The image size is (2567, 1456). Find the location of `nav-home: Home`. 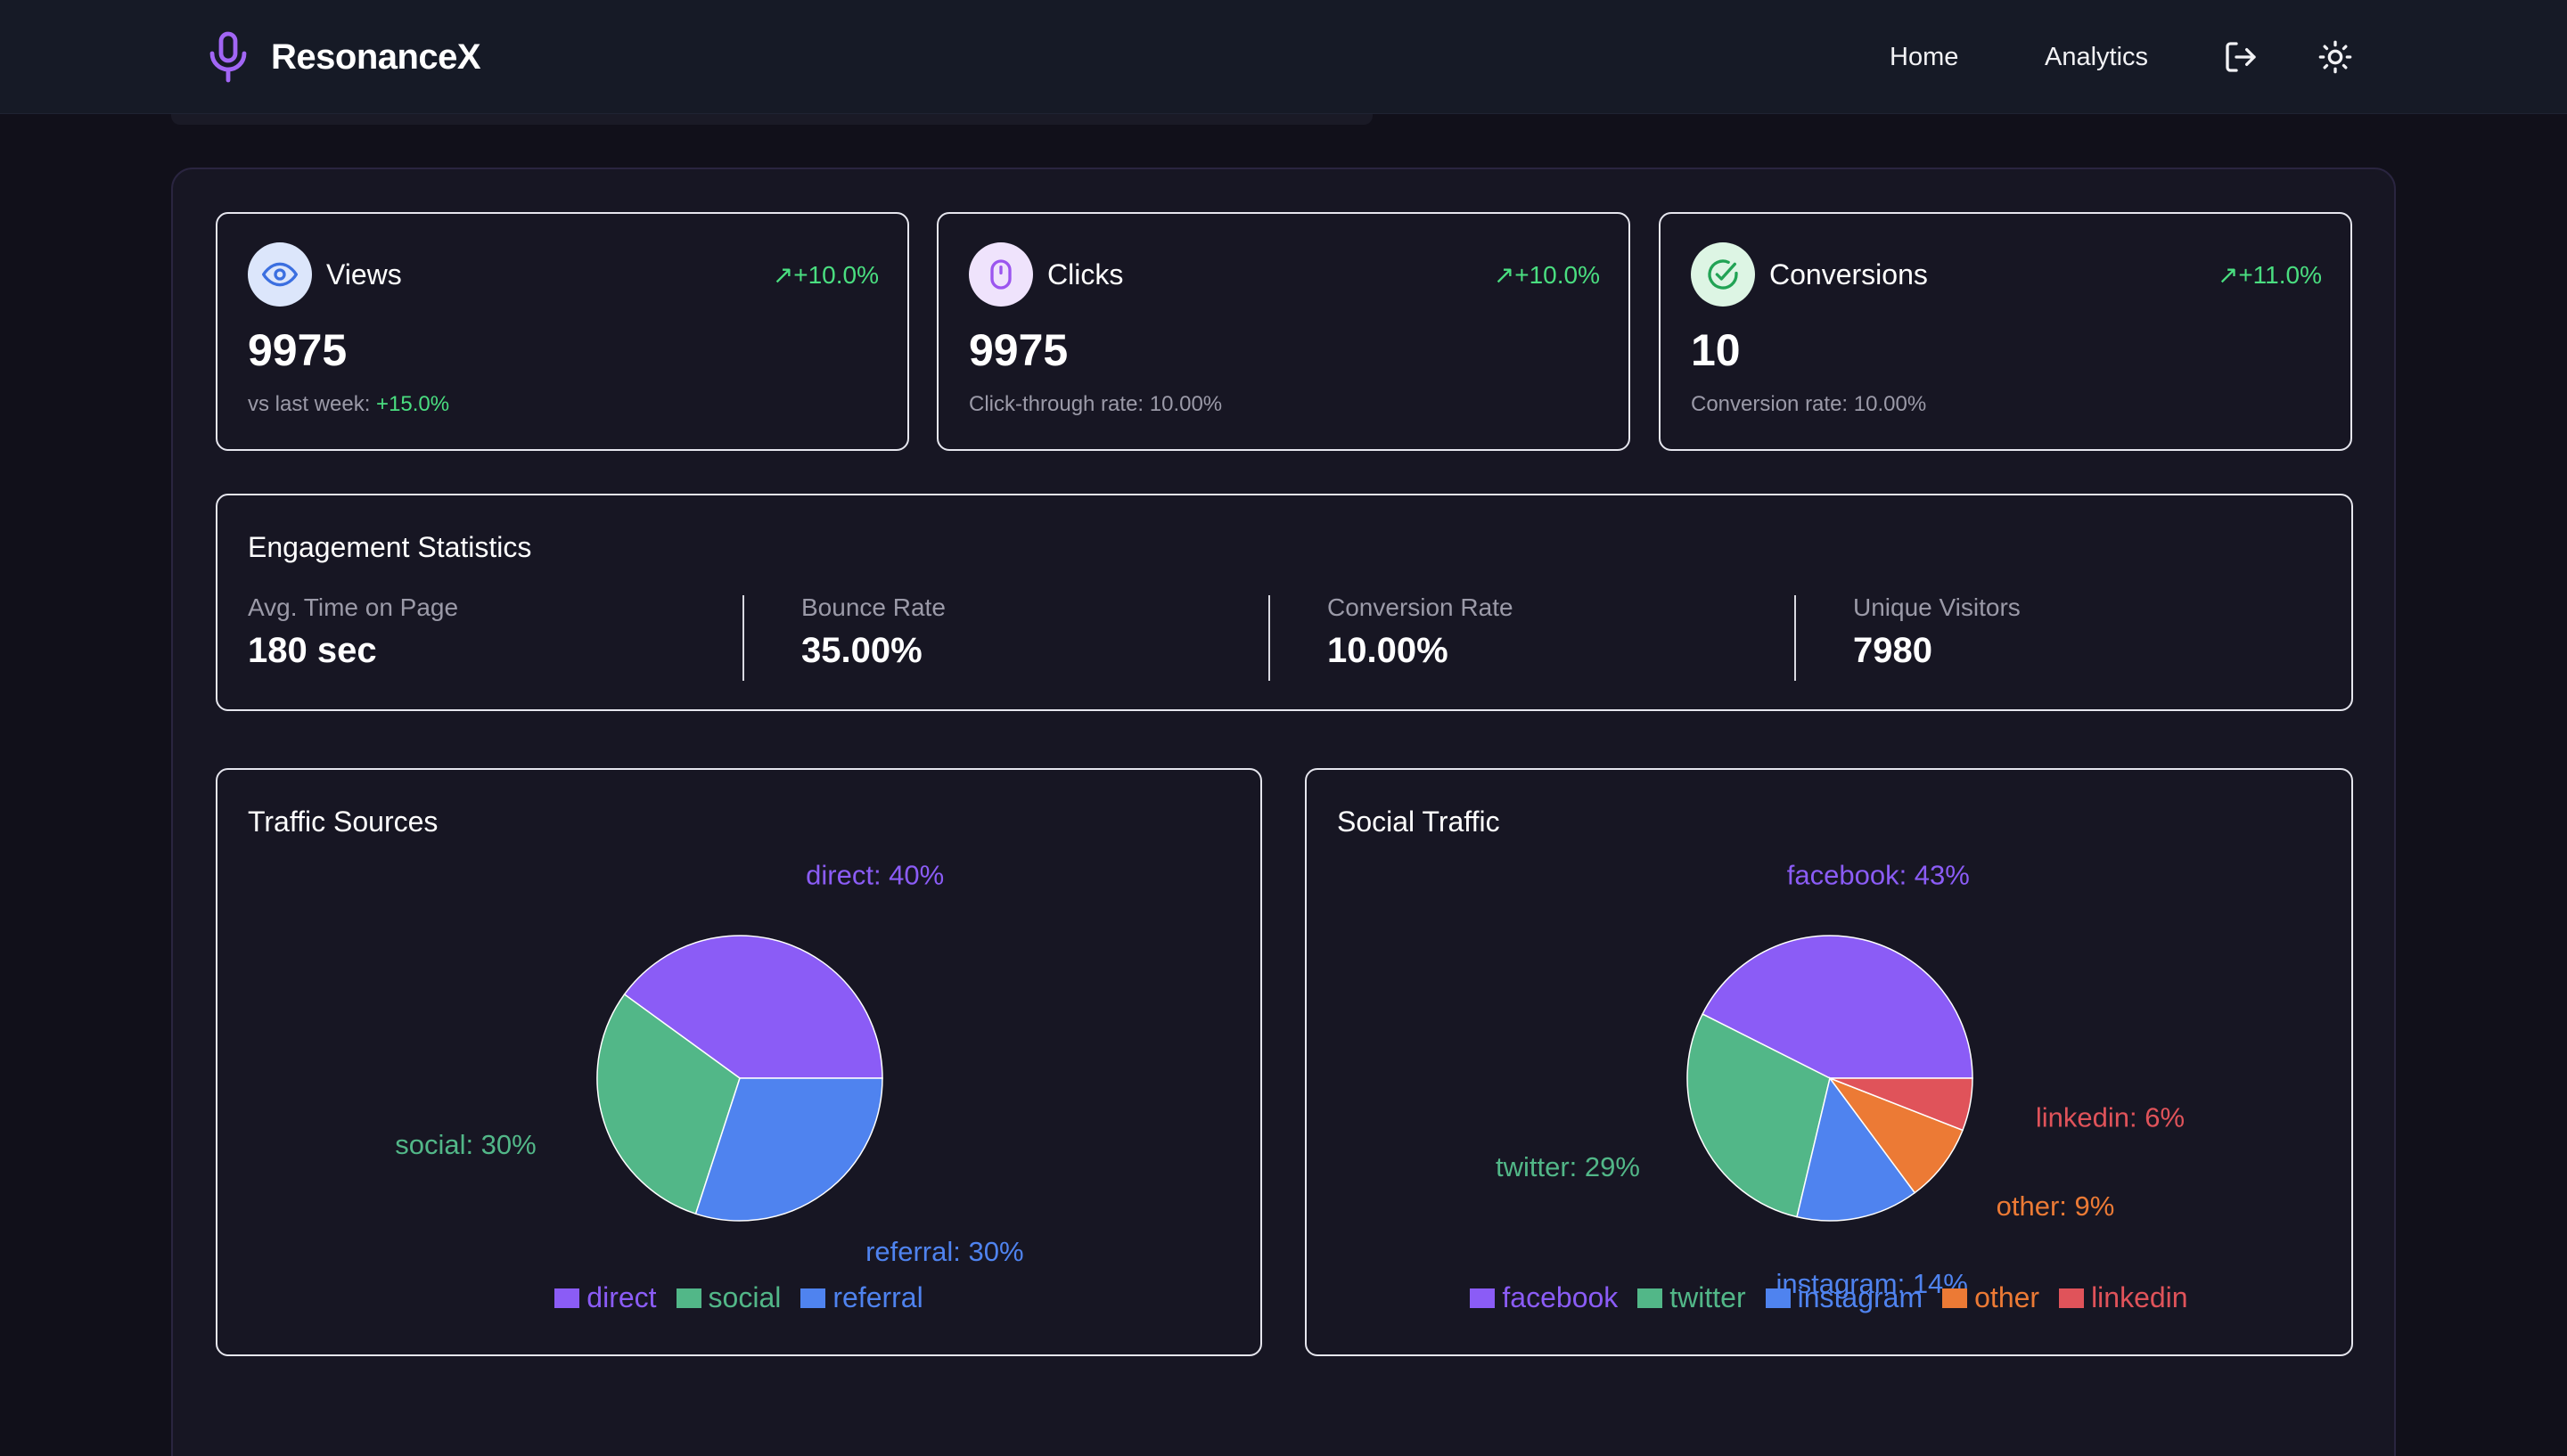

nav-home: Home is located at coordinates (1925, 56).